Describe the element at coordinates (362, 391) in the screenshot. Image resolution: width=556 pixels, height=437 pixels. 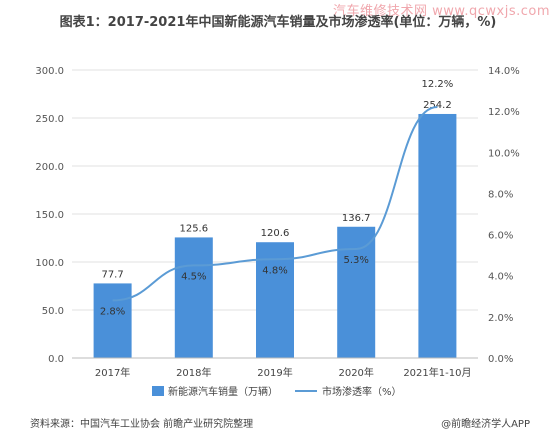
I see `legend-line-label: 市场渗透率（%）` at that location.